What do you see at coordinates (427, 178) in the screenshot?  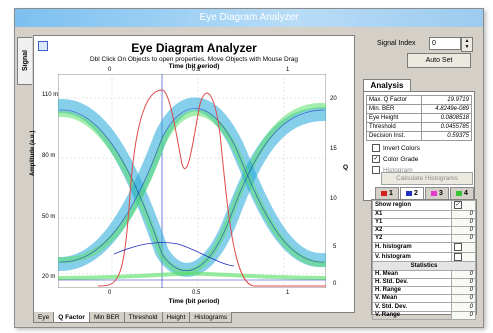 I see `calculate-histograms-button: Calculate Histograms` at bounding box center [427, 178].